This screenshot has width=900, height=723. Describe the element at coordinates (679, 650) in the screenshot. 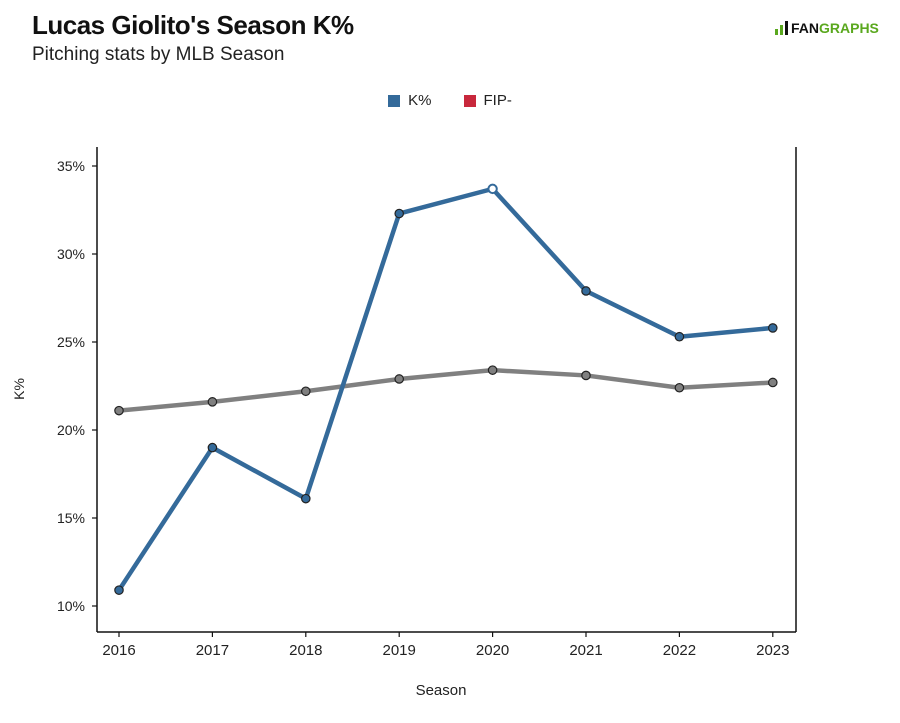

I see `x-tick-label: 2022` at that location.